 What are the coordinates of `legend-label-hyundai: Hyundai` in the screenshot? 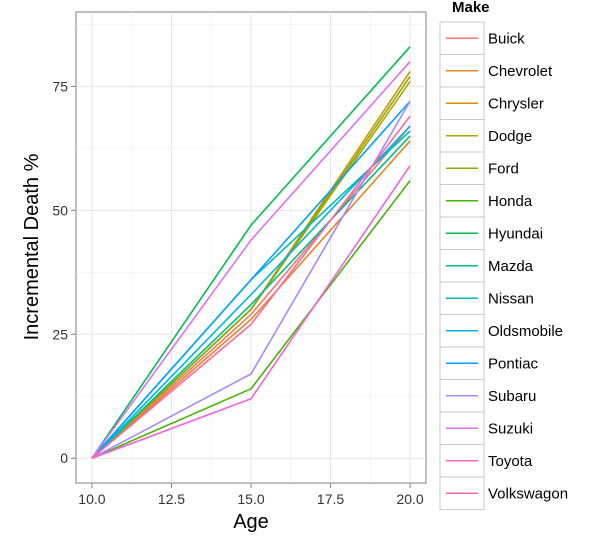 It's located at (515, 233).